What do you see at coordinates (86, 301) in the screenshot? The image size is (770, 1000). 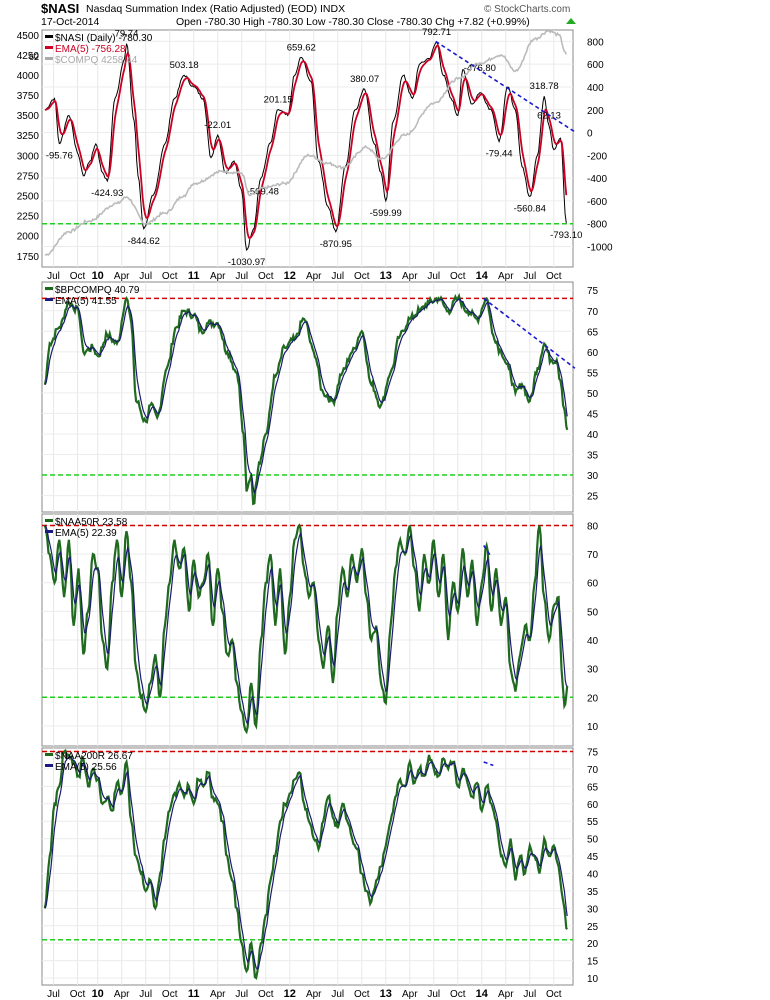 I see `legend-entry: EMA(5) 41.55` at bounding box center [86, 301].